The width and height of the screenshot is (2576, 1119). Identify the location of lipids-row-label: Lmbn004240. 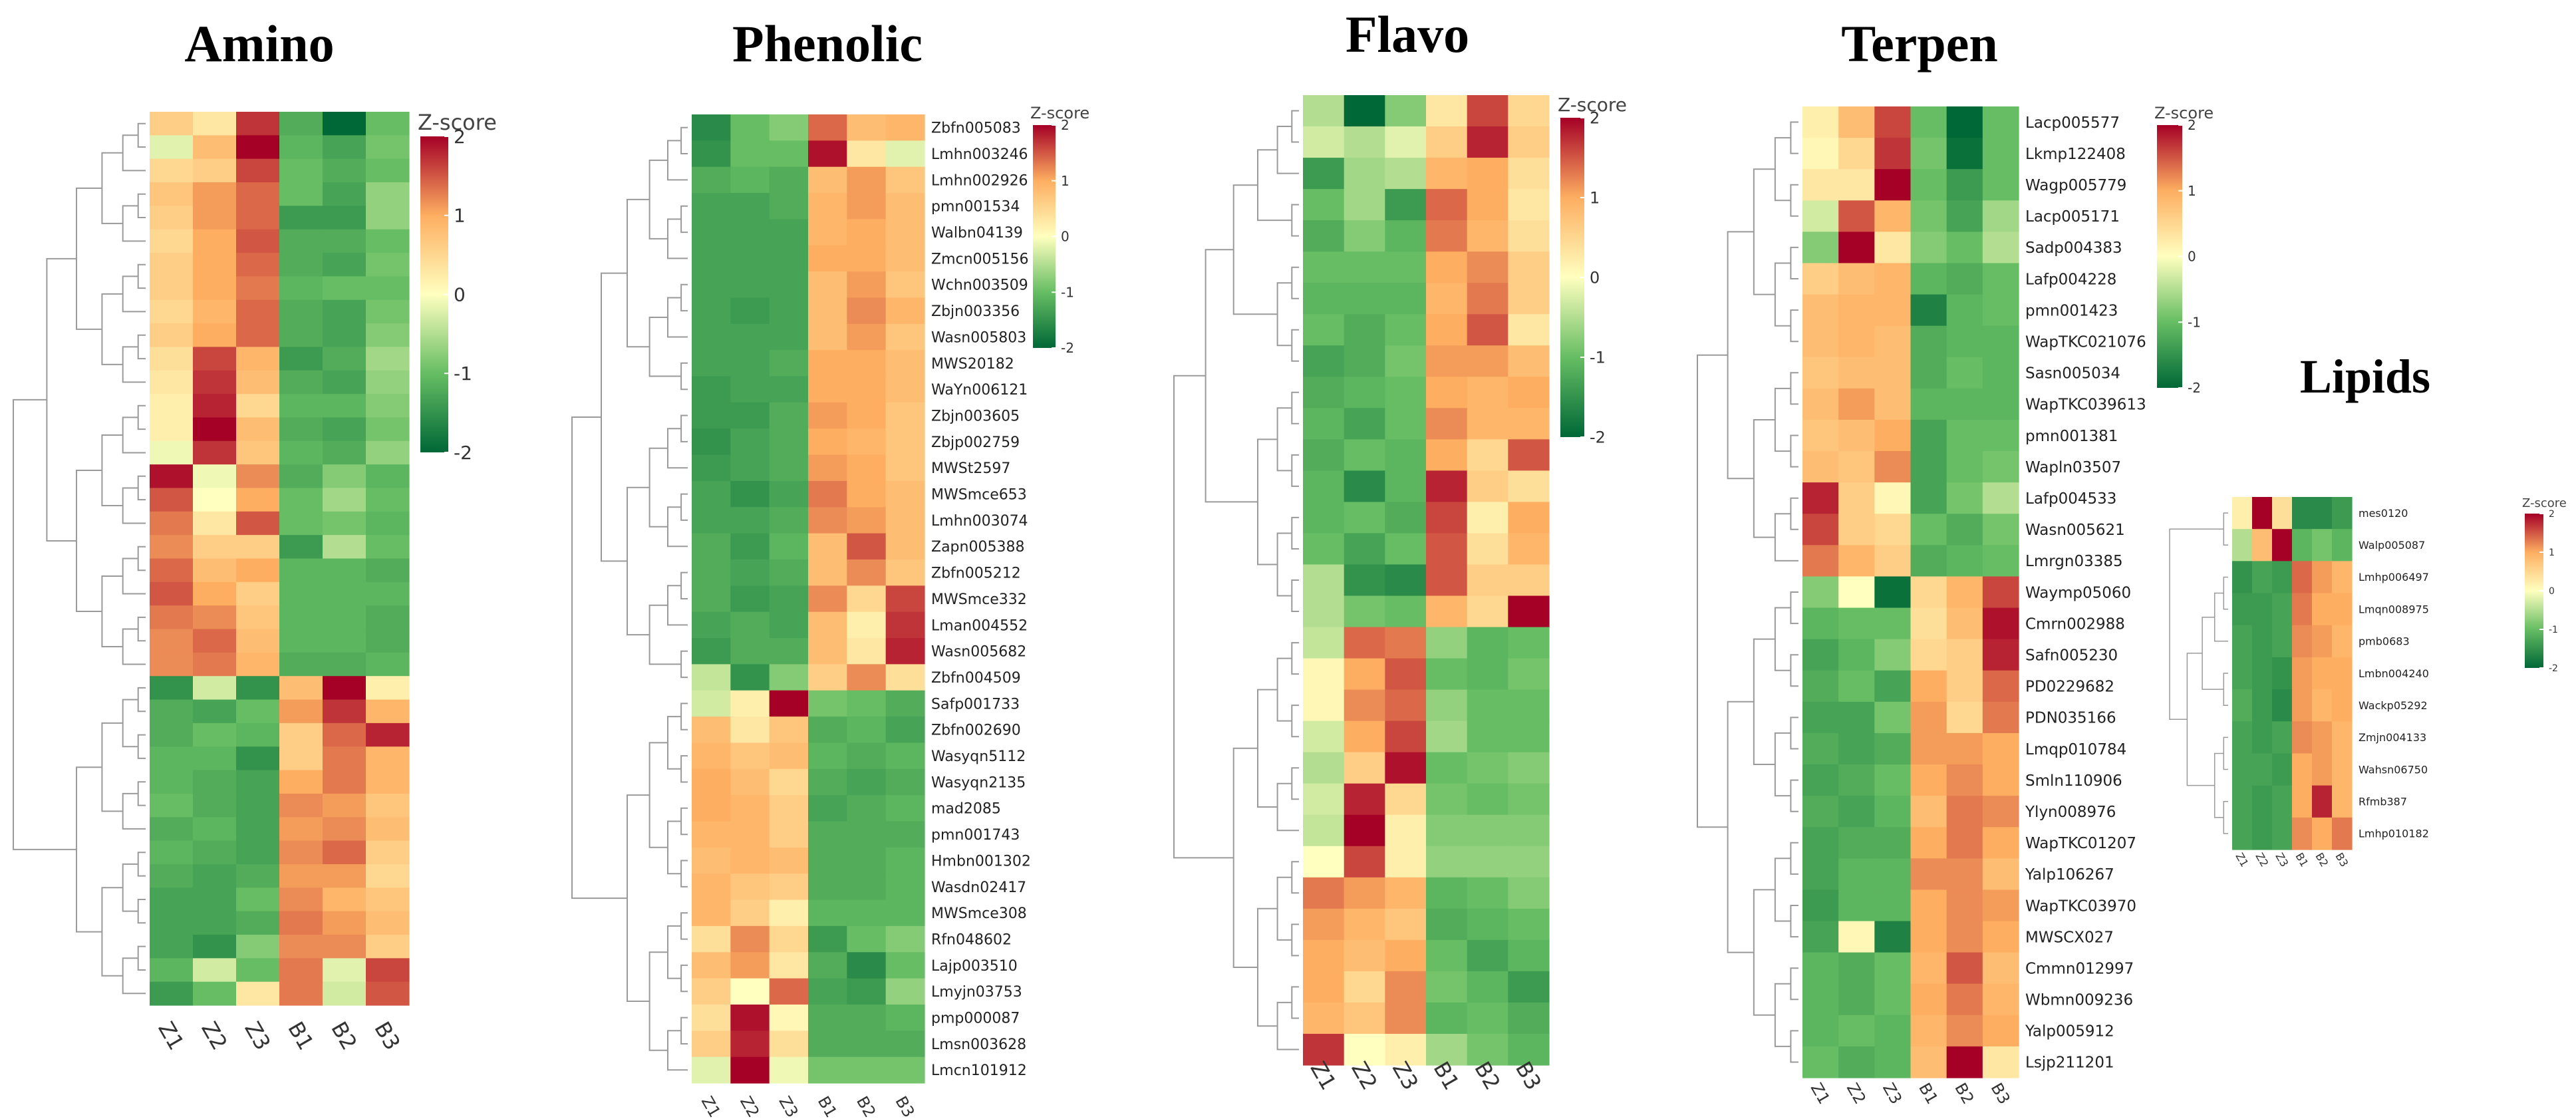
(2394, 673).